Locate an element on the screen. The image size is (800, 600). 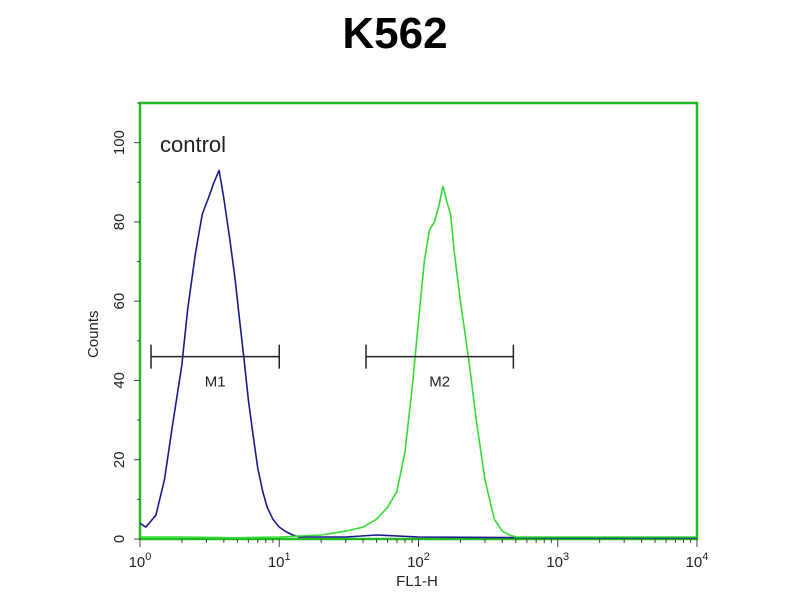
chart-title: K562 is located at coordinates (394, 33).